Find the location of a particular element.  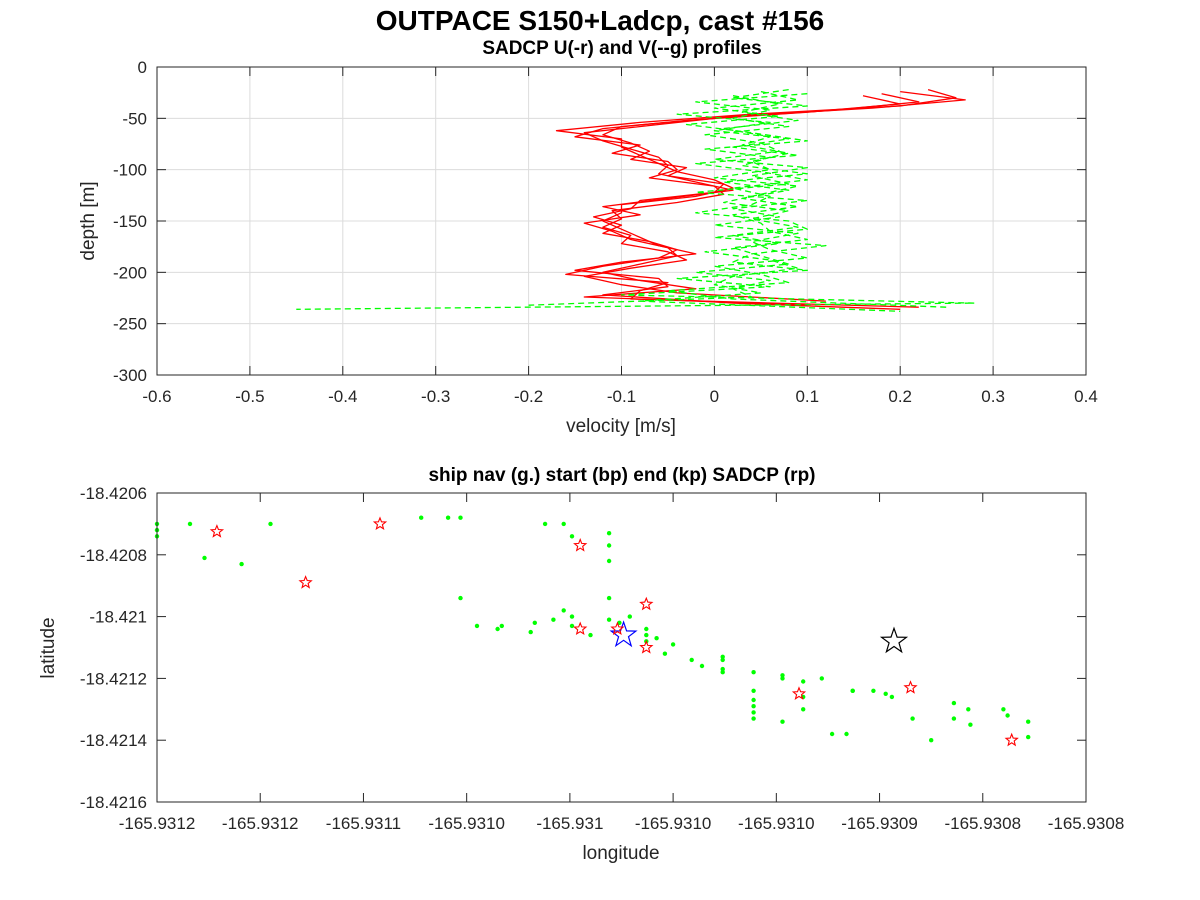

velocity-series-u is located at coordinates (760, 199).